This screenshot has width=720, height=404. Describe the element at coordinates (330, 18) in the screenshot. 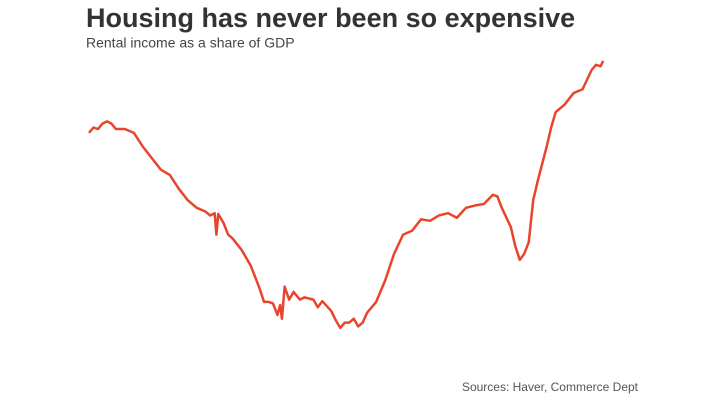

I see `chart-title: Housing has never been so expensive` at that location.